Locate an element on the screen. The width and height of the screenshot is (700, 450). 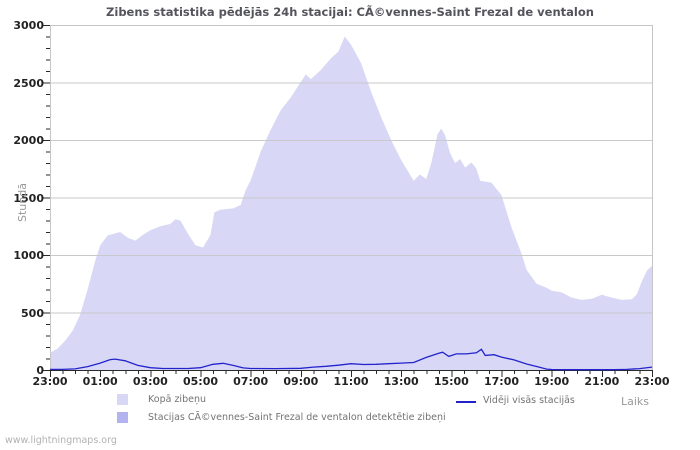
watermark: www.lightningmaps.org is located at coordinates (61, 440).